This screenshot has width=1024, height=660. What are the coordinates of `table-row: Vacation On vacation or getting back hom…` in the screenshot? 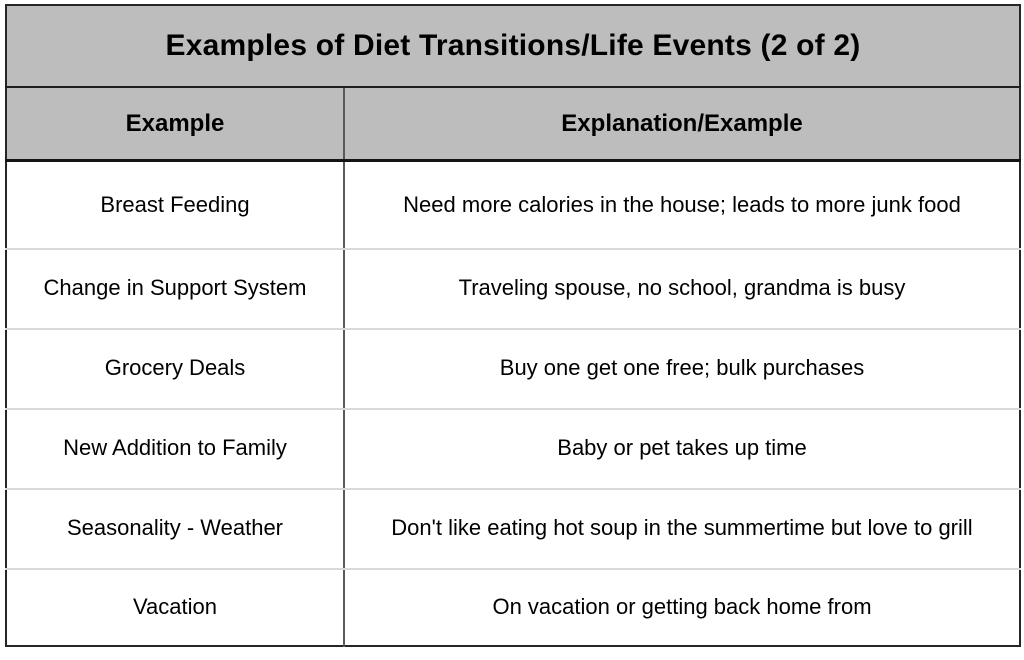 It's located at (513, 607).